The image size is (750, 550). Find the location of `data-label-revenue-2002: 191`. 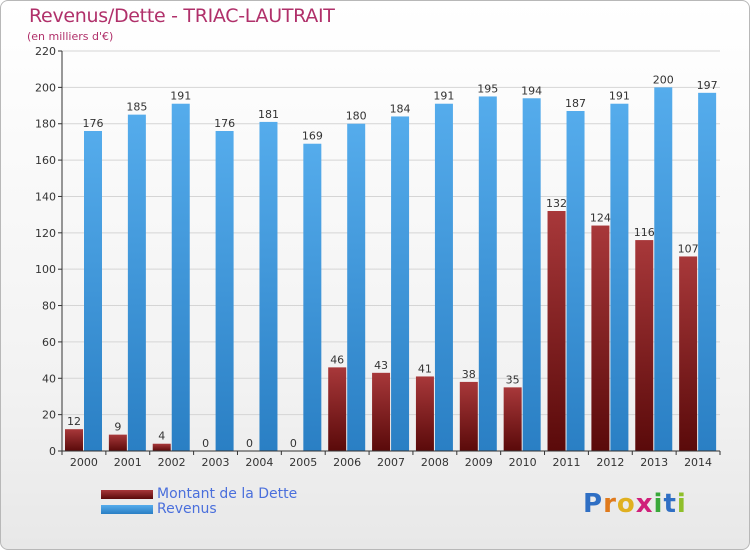

data-label-revenue-2002: 191 is located at coordinates (180, 96).